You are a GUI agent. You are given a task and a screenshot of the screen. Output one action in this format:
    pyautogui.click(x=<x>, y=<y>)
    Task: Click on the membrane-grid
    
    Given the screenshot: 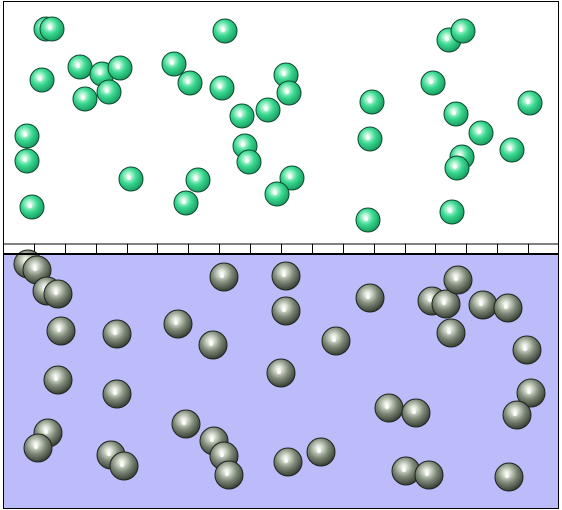 What is the action you would take?
    pyautogui.click(x=281, y=248)
    